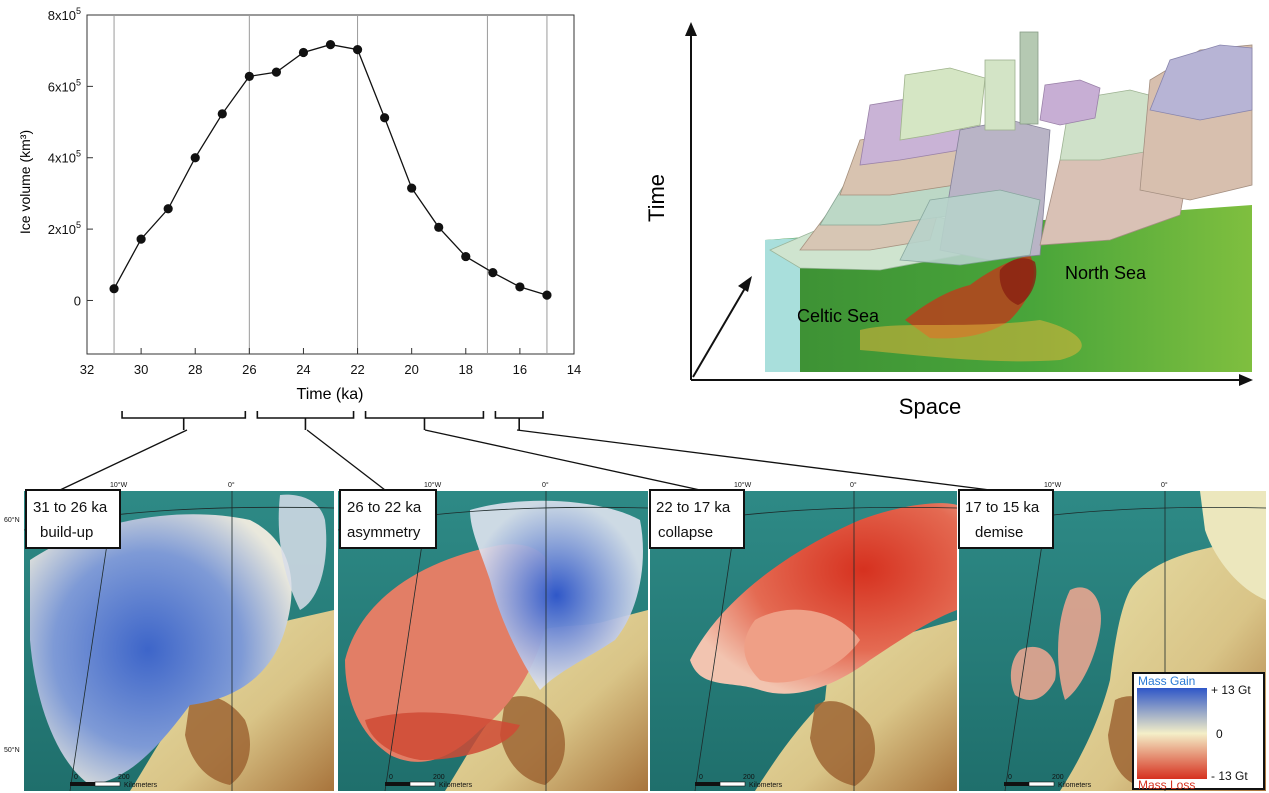 The width and height of the screenshot is (1269, 793). Describe the element at coordinates (66, 532) in the screenshot. I see `phase-name-1: build-up` at that location.